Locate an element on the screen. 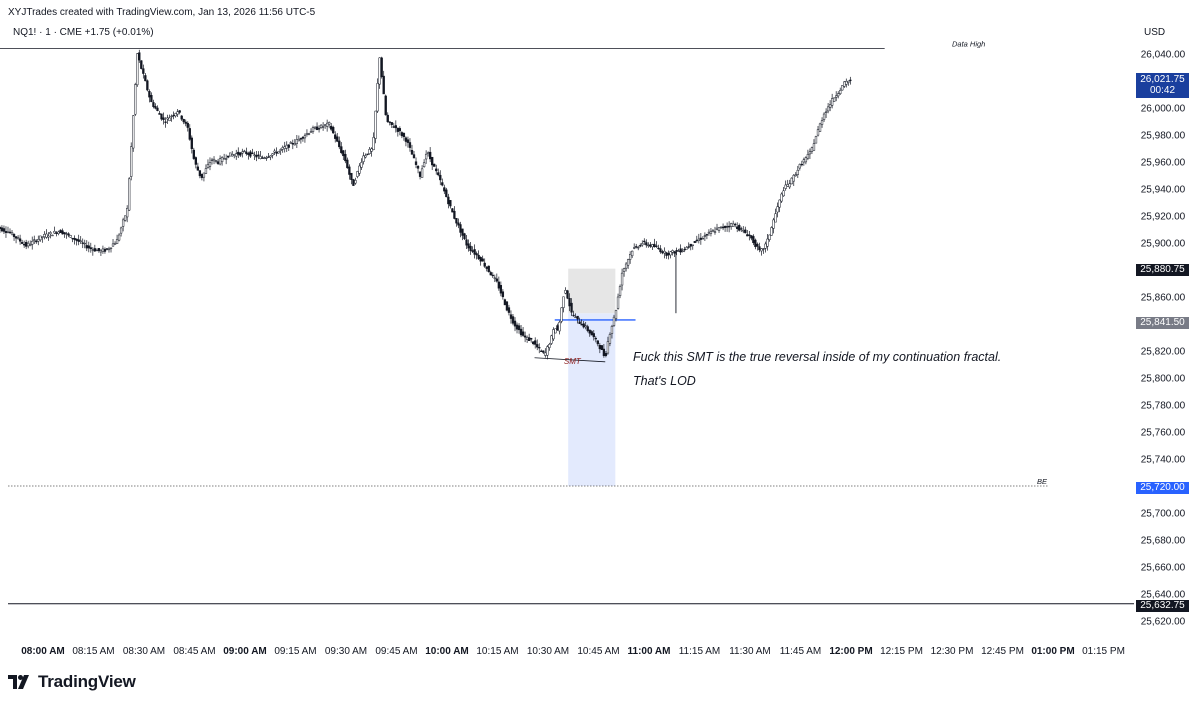 The height and width of the screenshot is (704, 1200). countdown-value: 00:42 is located at coordinates (1162, 90).